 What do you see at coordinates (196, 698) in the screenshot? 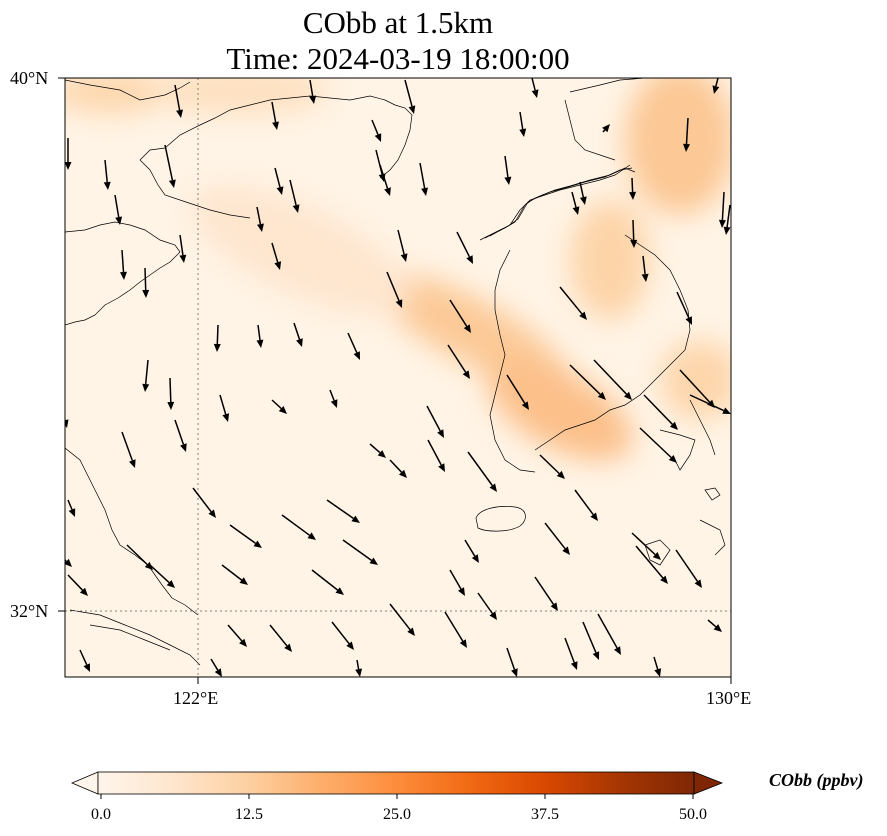
I see `lon-label-122: 122°E` at bounding box center [196, 698].